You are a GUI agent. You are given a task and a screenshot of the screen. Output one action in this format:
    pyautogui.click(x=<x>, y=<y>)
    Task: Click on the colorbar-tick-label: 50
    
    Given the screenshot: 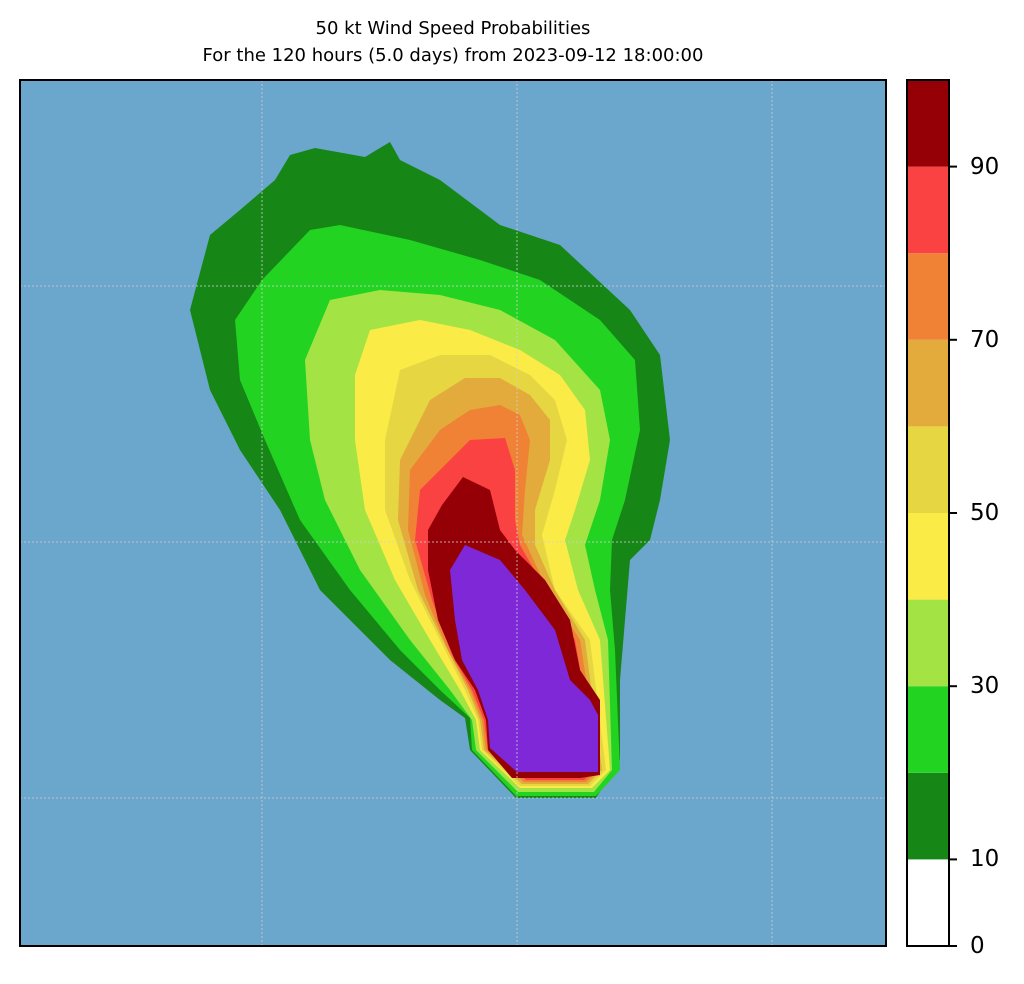 What is the action you would take?
    pyautogui.click(x=985, y=513)
    